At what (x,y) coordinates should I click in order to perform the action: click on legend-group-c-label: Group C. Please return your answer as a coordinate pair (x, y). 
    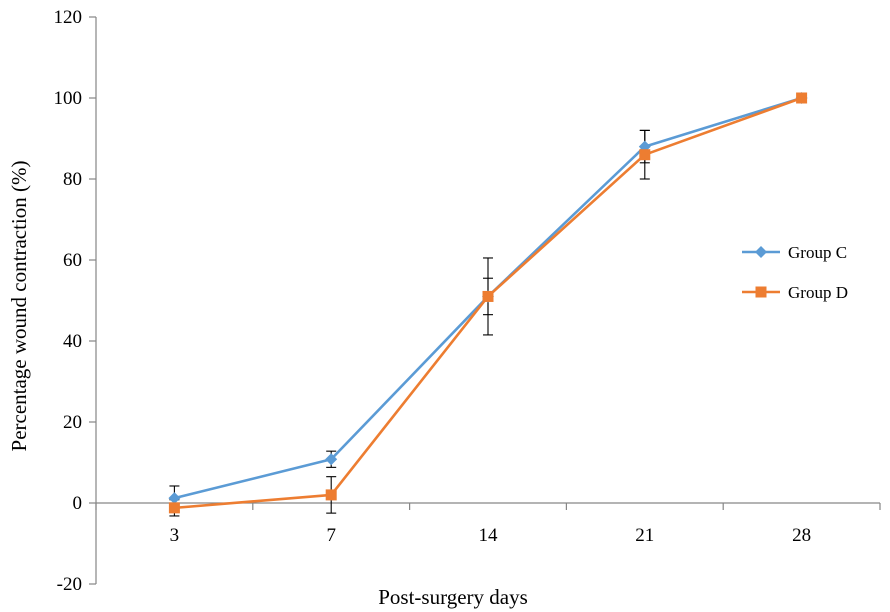
    Looking at the image, I should click on (817, 252).